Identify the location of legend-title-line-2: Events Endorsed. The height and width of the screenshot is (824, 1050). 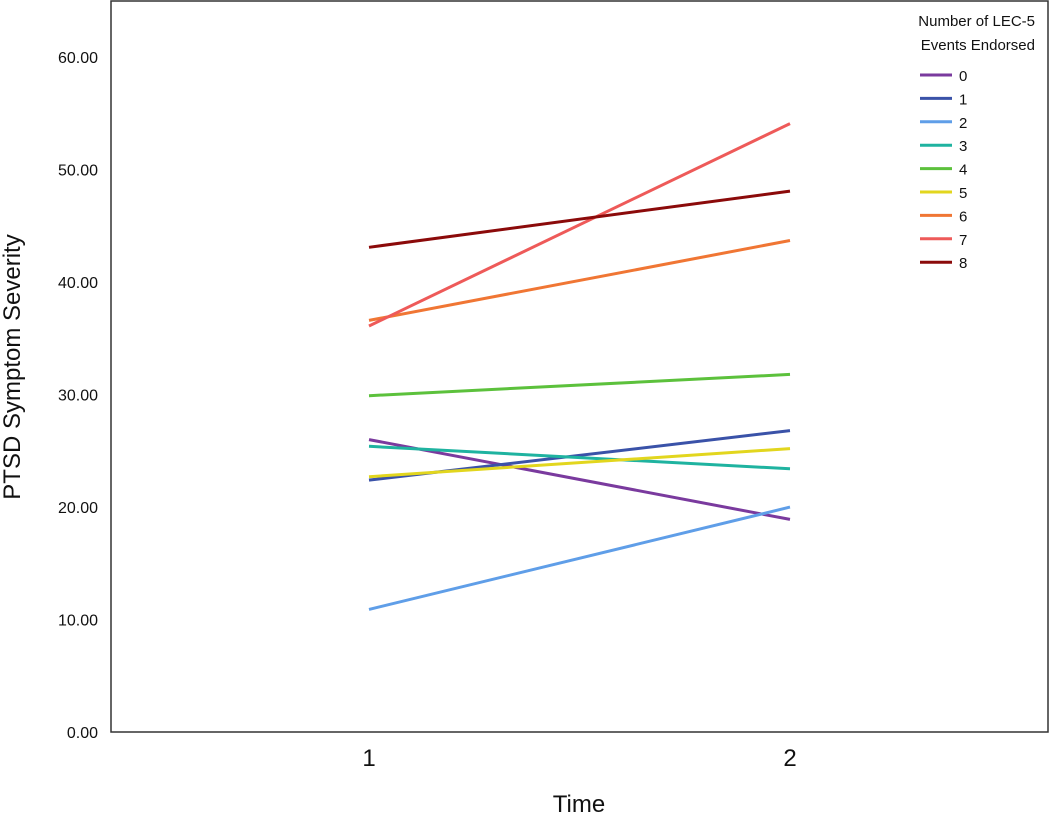
(978, 45).